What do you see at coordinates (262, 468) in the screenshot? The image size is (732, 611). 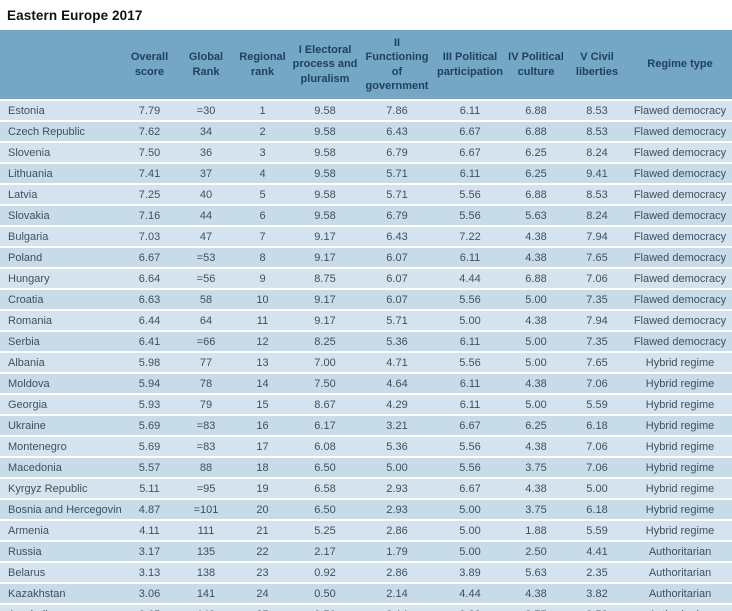 I see `cell-regional-rank: 18` at bounding box center [262, 468].